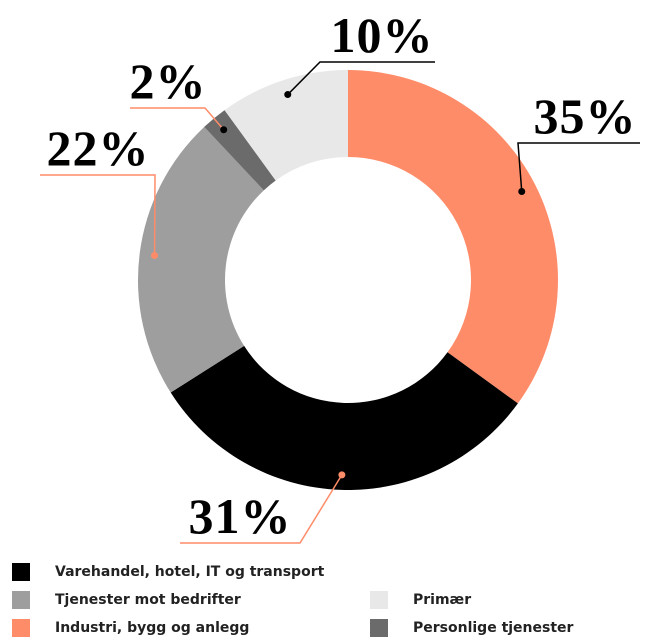  What do you see at coordinates (152, 628) in the screenshot?
I see `legend-label: Industri, bygg og anlegg` at bounding box center [152, 628].